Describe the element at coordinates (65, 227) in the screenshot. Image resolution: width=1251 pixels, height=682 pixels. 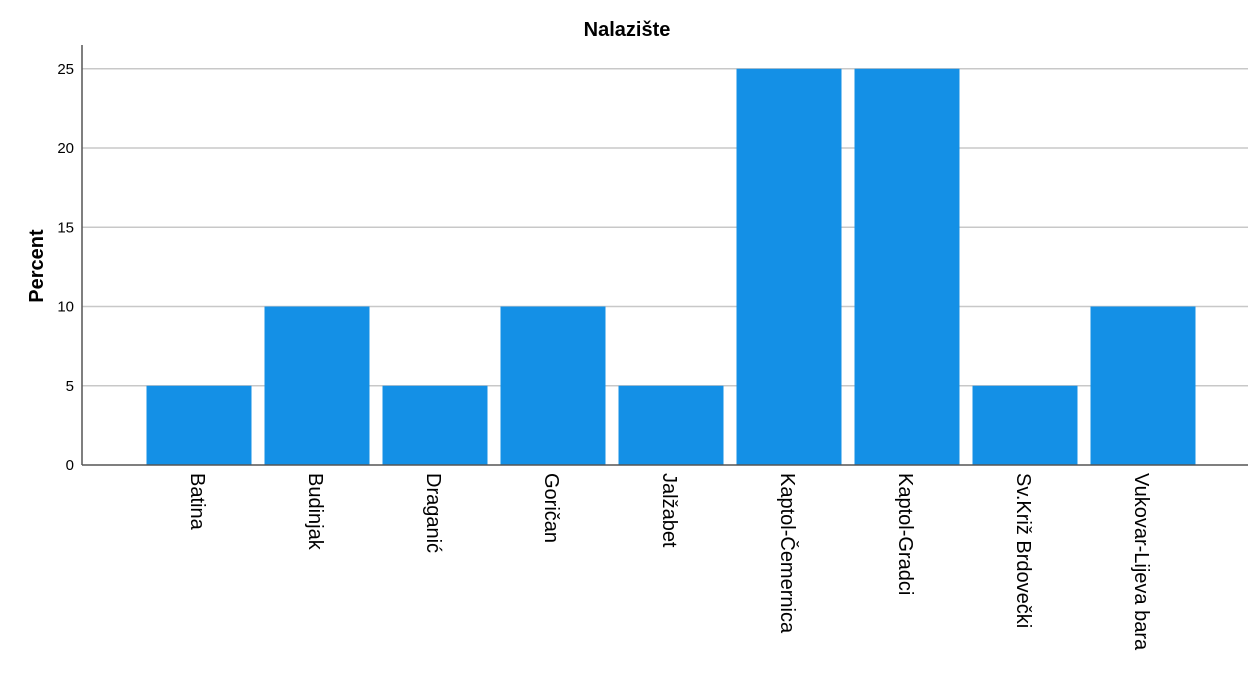
I see `y-tick-label: 15` at that location.